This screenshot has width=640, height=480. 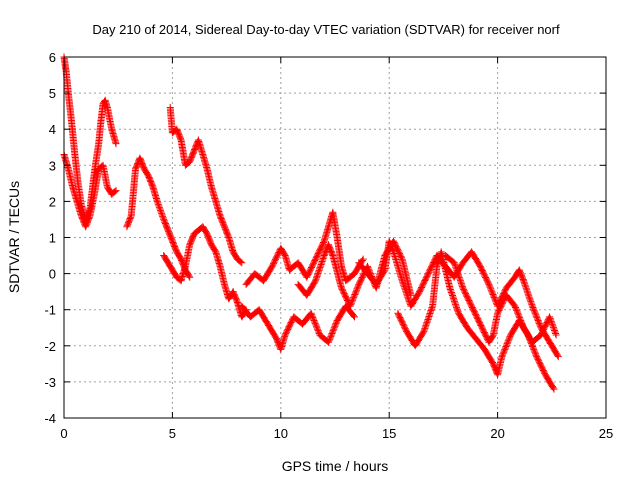 What do you see at coordinates (52, 129) in the screenshot?
I see `y-tick-label: 4` at bounding box center [52, 129].